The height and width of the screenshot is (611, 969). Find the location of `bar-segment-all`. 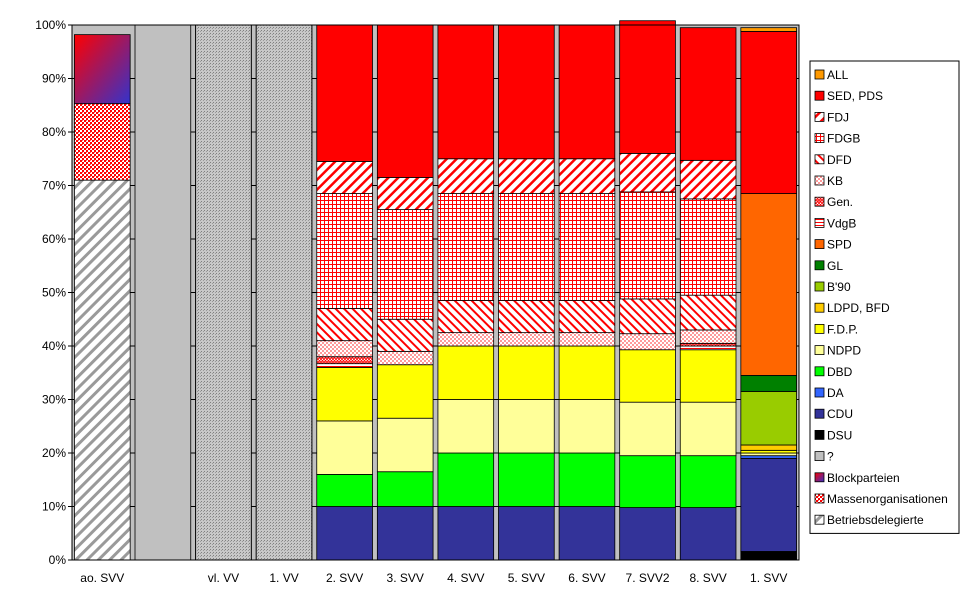

bar-segment-all is located at coordinates (768, 29).